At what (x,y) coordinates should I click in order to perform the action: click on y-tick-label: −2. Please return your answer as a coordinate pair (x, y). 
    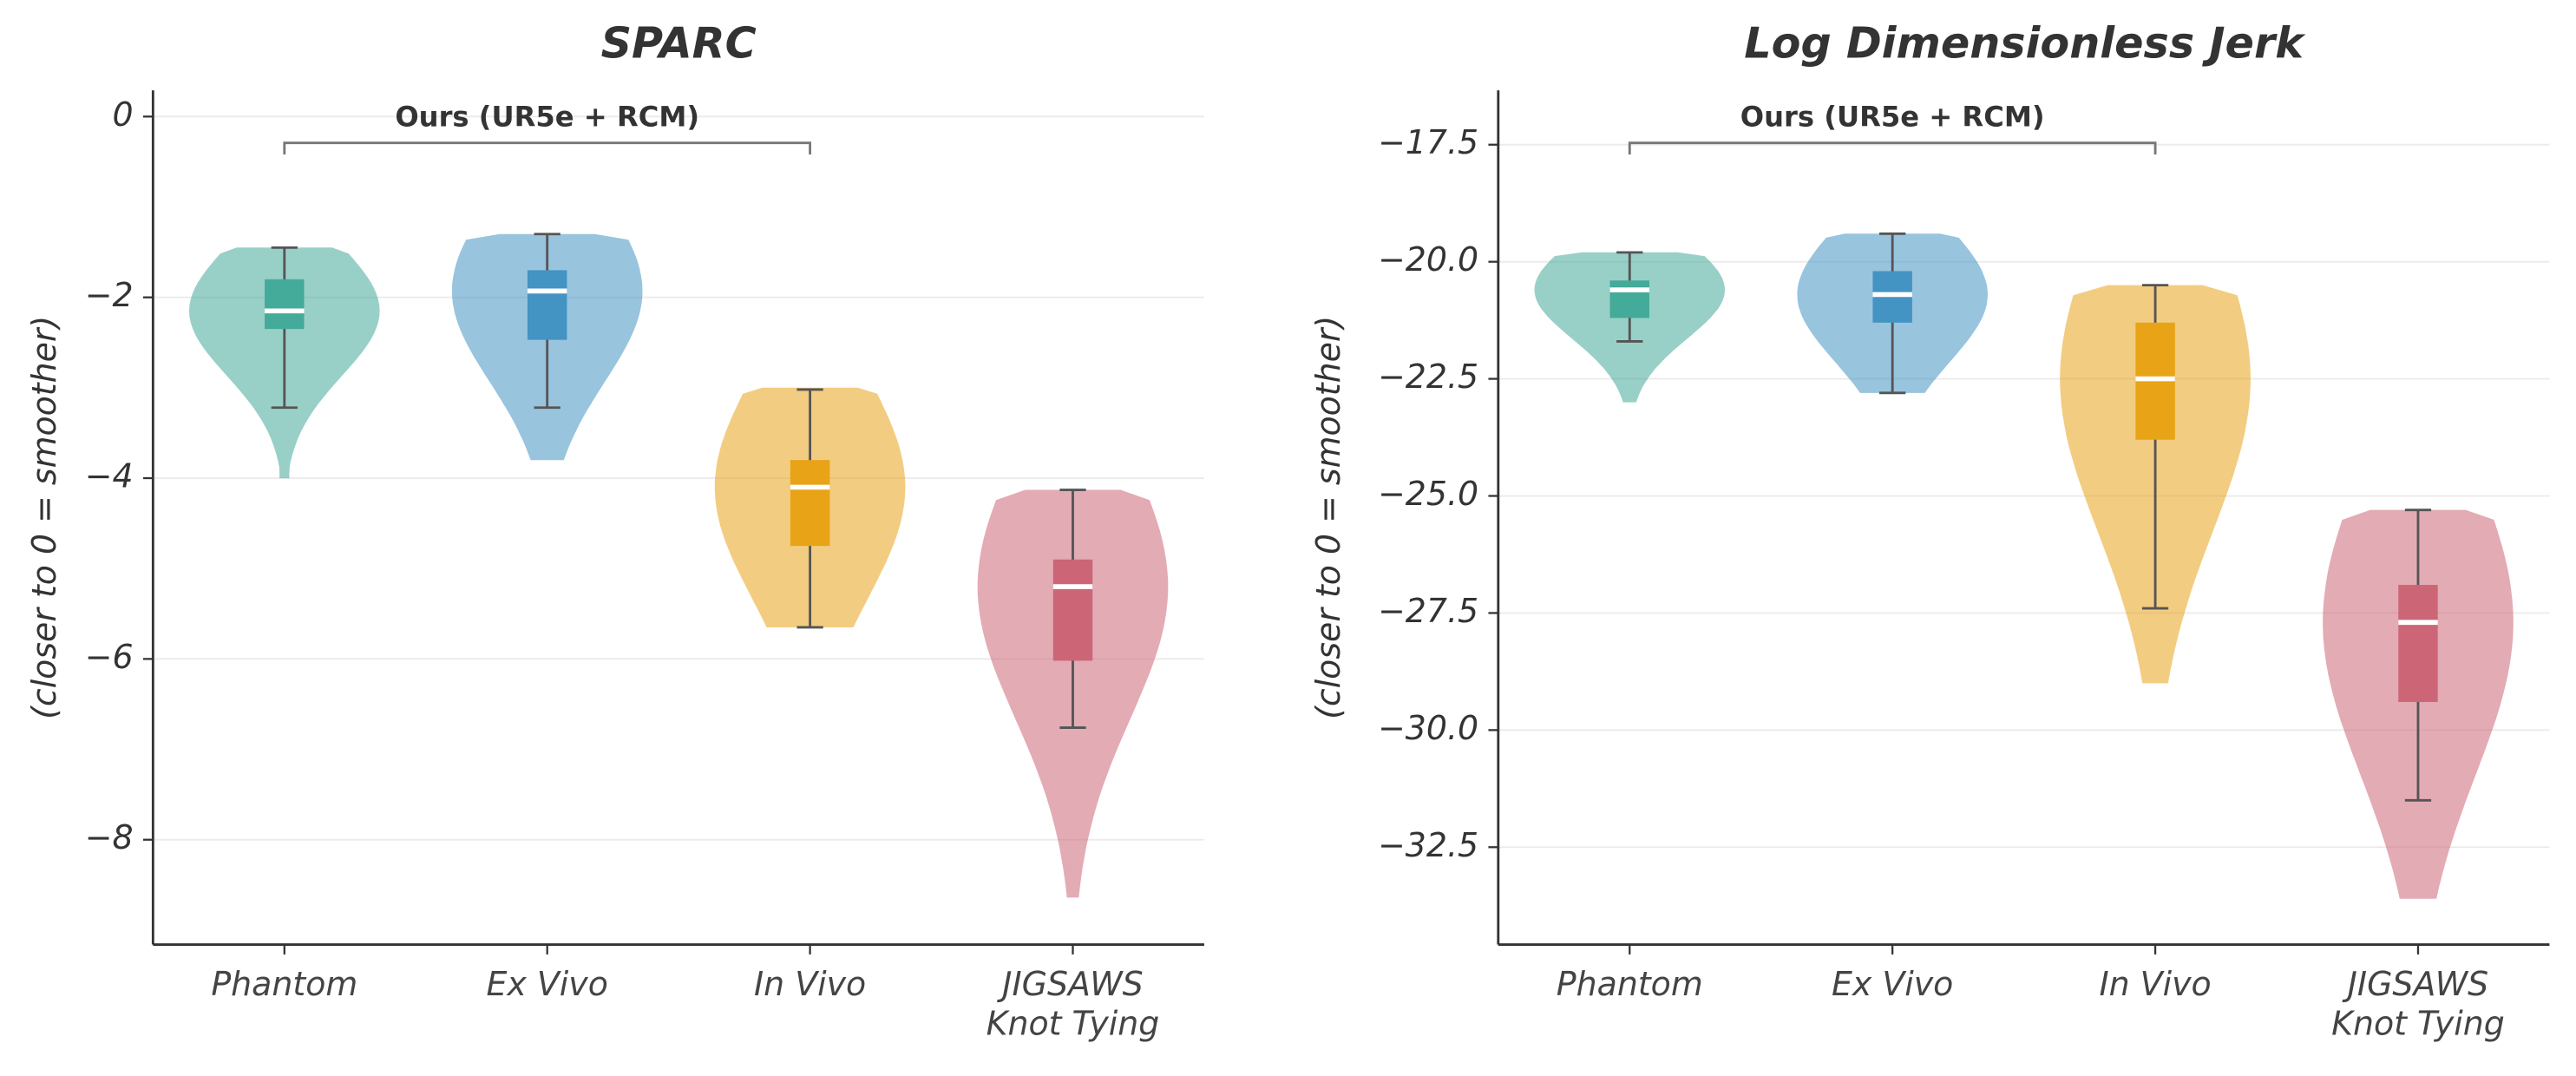
    Looking at the image, I should click on (109, 295).